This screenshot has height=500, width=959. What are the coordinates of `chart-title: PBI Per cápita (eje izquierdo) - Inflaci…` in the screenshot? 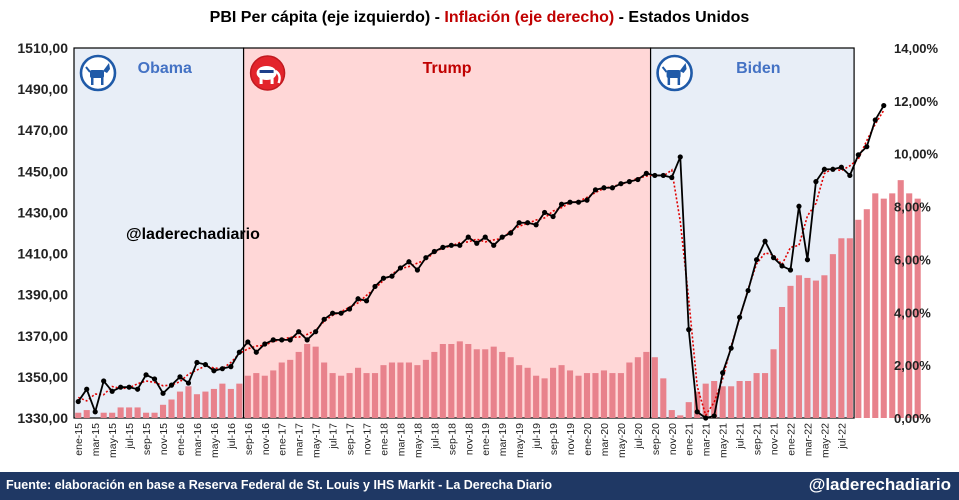 It's located at (479, 18).